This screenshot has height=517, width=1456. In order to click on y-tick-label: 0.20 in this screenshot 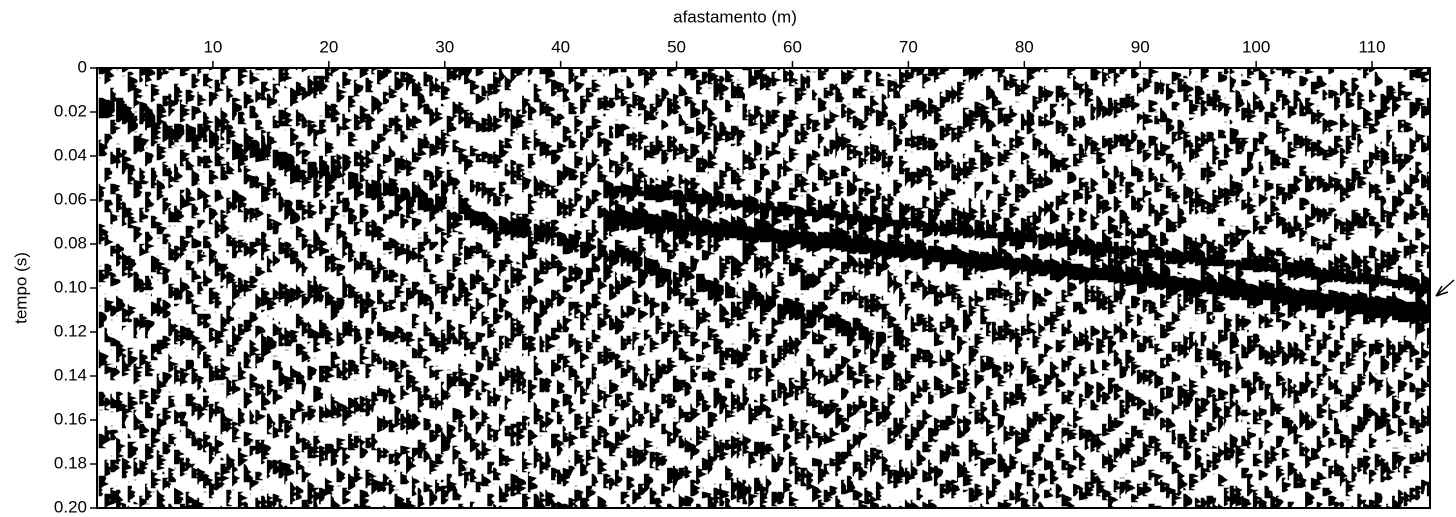, I will do `click(70, 506)`.